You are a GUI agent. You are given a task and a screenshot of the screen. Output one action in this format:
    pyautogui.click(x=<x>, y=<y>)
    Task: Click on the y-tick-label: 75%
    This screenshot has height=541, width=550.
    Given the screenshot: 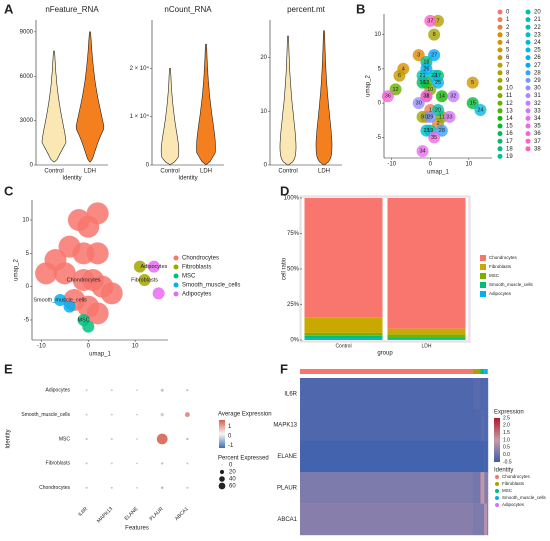 What is the action you would take?
    pyautogui.click(x=293, y=234)
    